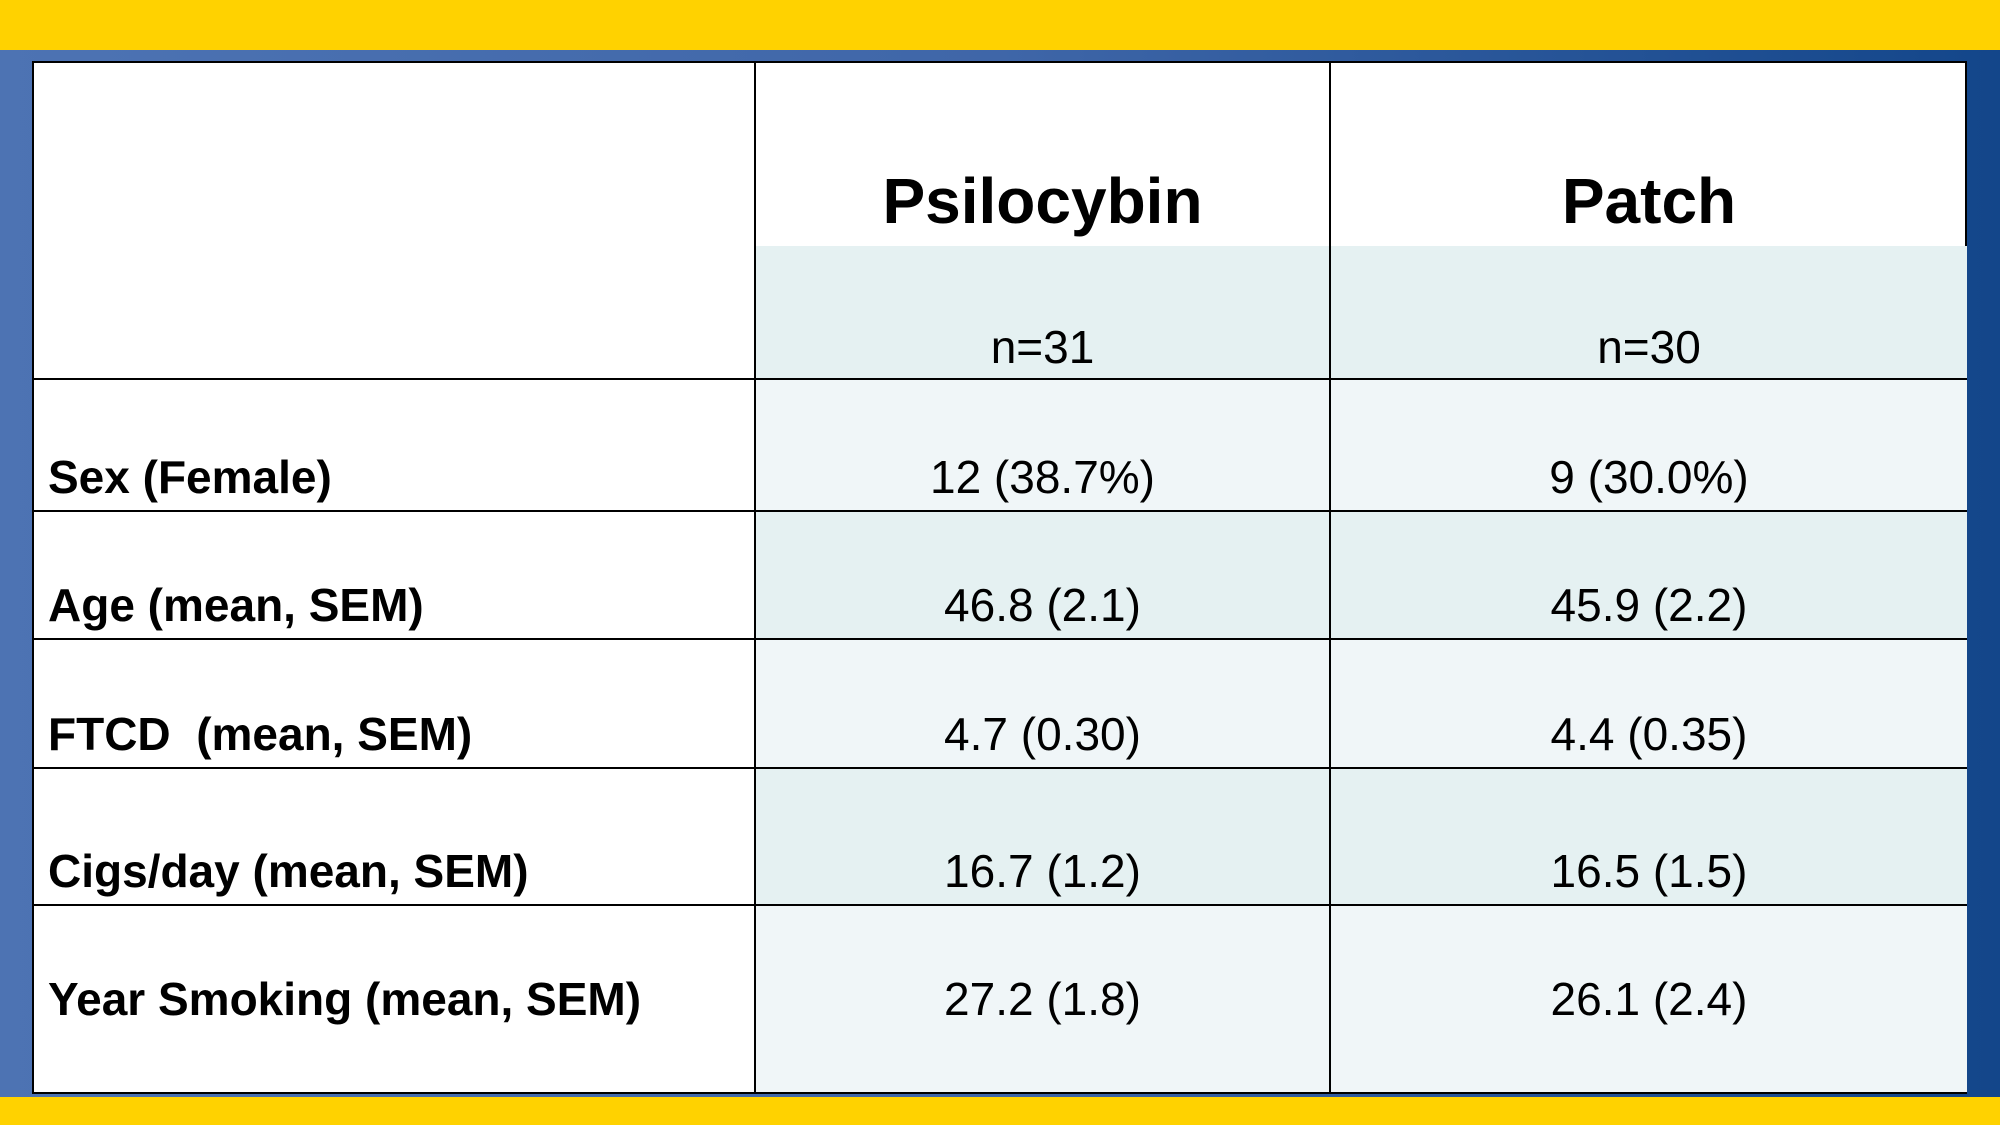  What do you see at coordinates (1649, 999) in the screenshot?
I see `cell-value: 26.1 (2.4)` at bounding box center [1649, 999].